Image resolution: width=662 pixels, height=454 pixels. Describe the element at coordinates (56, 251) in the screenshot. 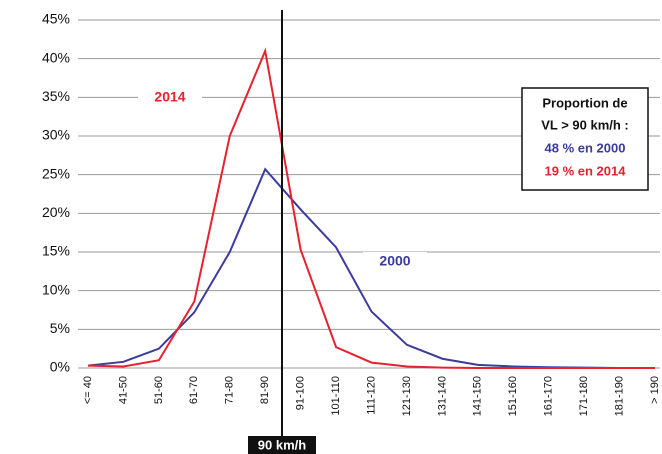

I see `y-tick-label: 15%` at that location.